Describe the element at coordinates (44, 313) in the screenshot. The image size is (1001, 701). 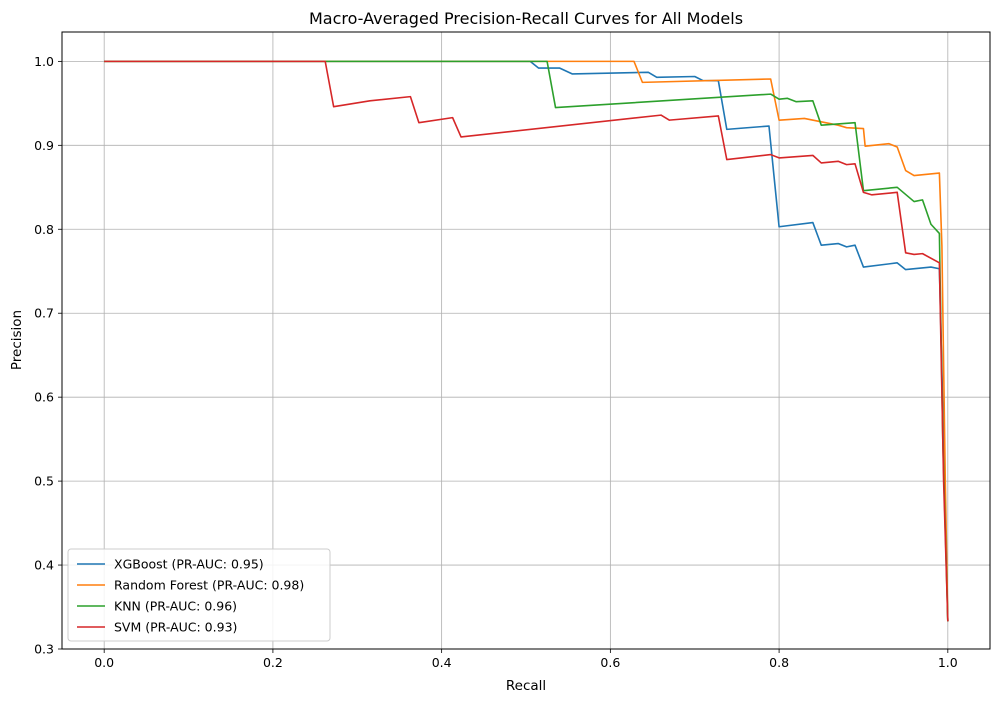
I see `y-tick-label: 0.7` at that location.